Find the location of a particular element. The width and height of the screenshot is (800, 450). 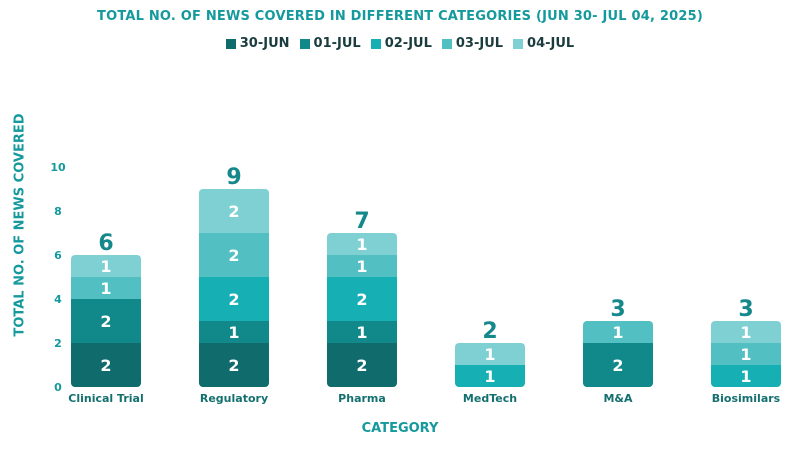

y-tick-label: 2 is located at coordinates (58, 343).